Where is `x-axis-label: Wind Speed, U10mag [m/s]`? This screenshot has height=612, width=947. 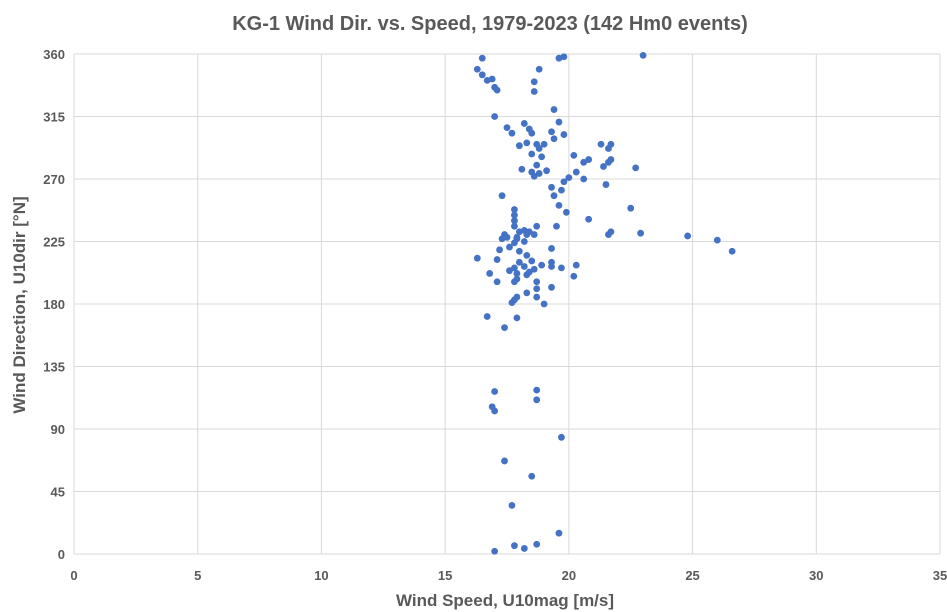 x-axis-label: Wind Speed, U10mag [m/s] is located at coordinates (505, 600).